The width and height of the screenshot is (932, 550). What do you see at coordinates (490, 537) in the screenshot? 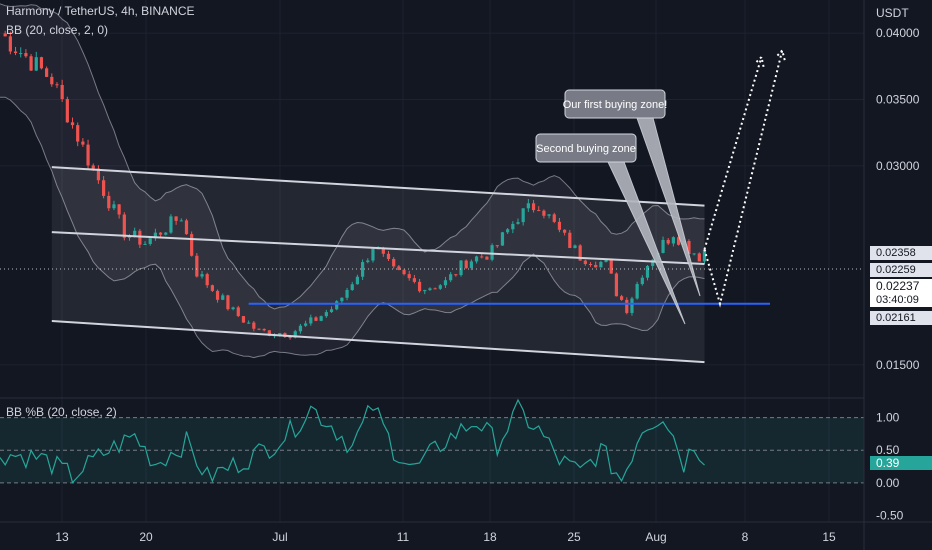
I see `x-tick-label: 18` at bounding box center [490, 537].